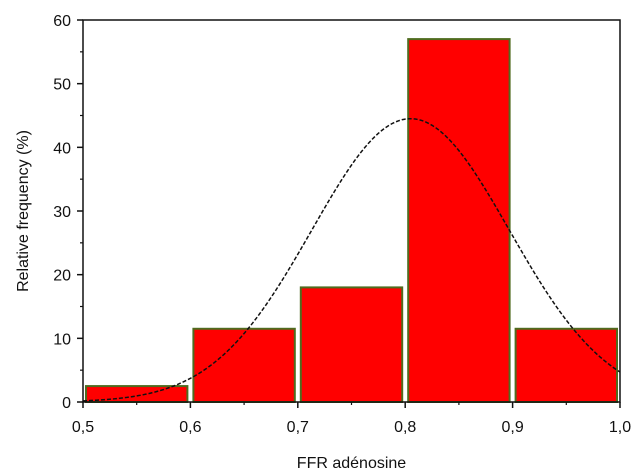 Image resolution: width=637 pixels, height=476 pixels. Describe the element at coordinates (83, 427) in the screenshot. I see `x-tick-label: 0,5` at that location.